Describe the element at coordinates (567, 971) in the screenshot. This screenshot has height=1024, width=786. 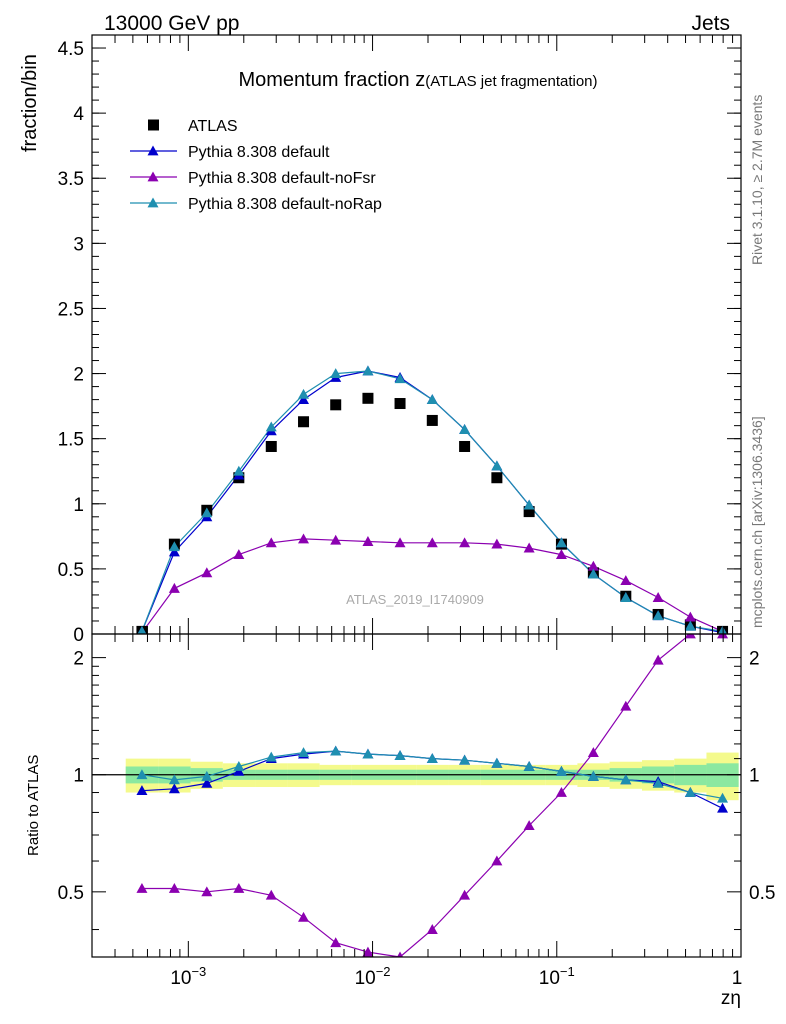
I see `x-tick-label-exponent: −1` at that location.